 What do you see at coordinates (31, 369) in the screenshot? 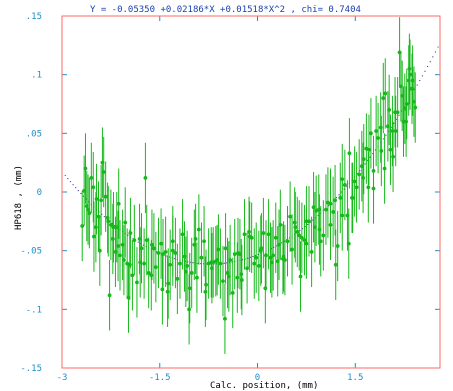
I see `y-tick-label: -.15` at bounding box center [31, 369].